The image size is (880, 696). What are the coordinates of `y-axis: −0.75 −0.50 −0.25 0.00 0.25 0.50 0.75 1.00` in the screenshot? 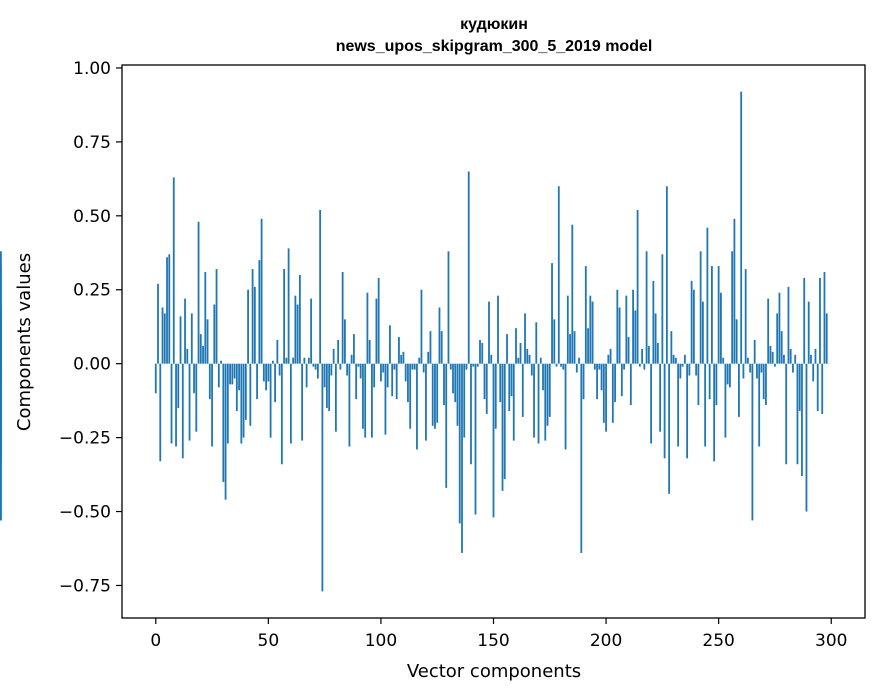 It's located at (90, 327).